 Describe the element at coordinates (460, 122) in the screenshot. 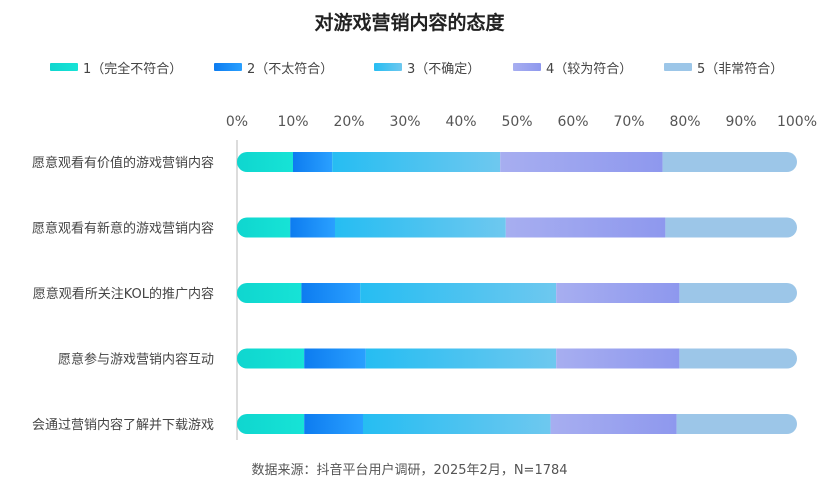

I see `x-tick-label: 40%` at that location.